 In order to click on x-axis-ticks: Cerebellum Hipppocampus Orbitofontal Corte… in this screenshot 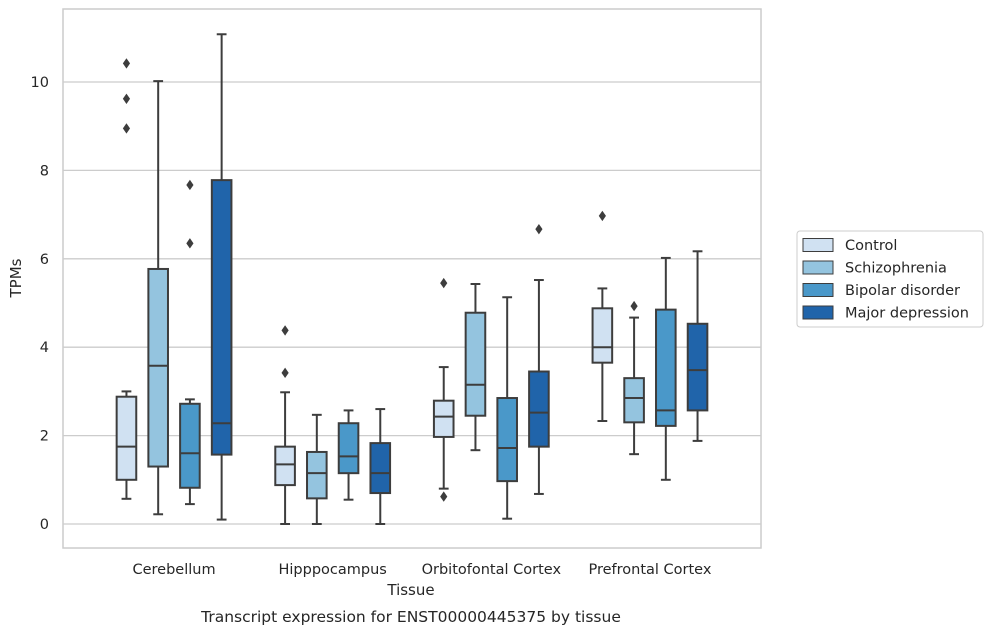, I will do `click(421, 570)`.